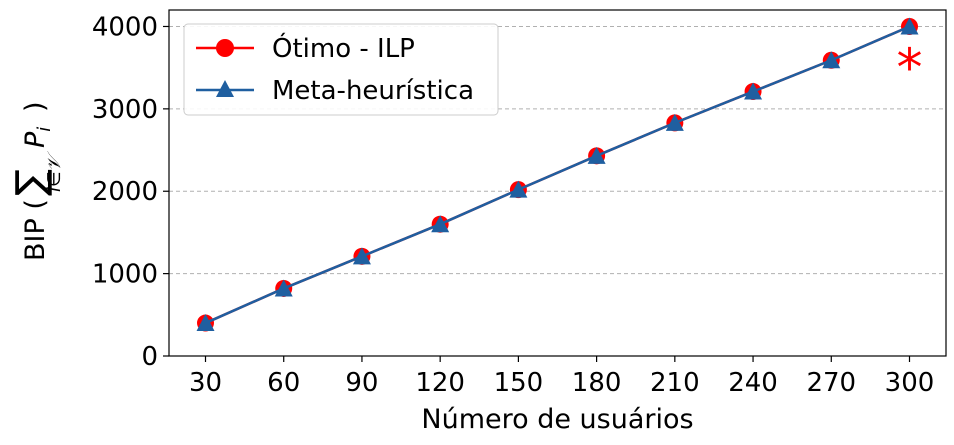  What do you see at coordinates (283, 383) in the screenshot?
I see `x-tick-label: 60` at bounding box center [283, 383].